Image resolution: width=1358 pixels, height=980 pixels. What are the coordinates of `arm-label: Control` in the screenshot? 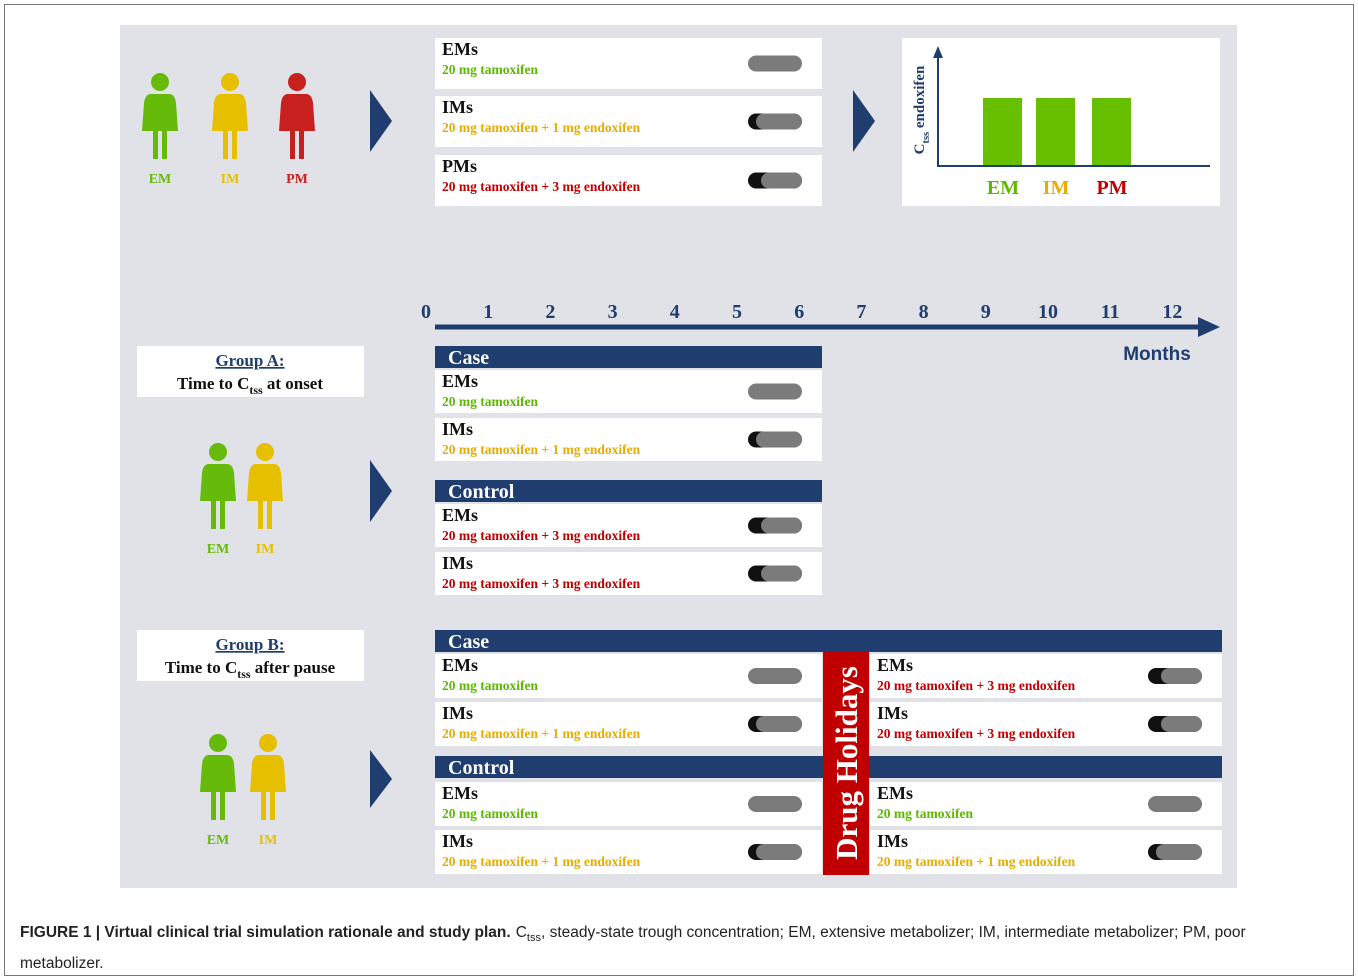 It's located at (481, 492).